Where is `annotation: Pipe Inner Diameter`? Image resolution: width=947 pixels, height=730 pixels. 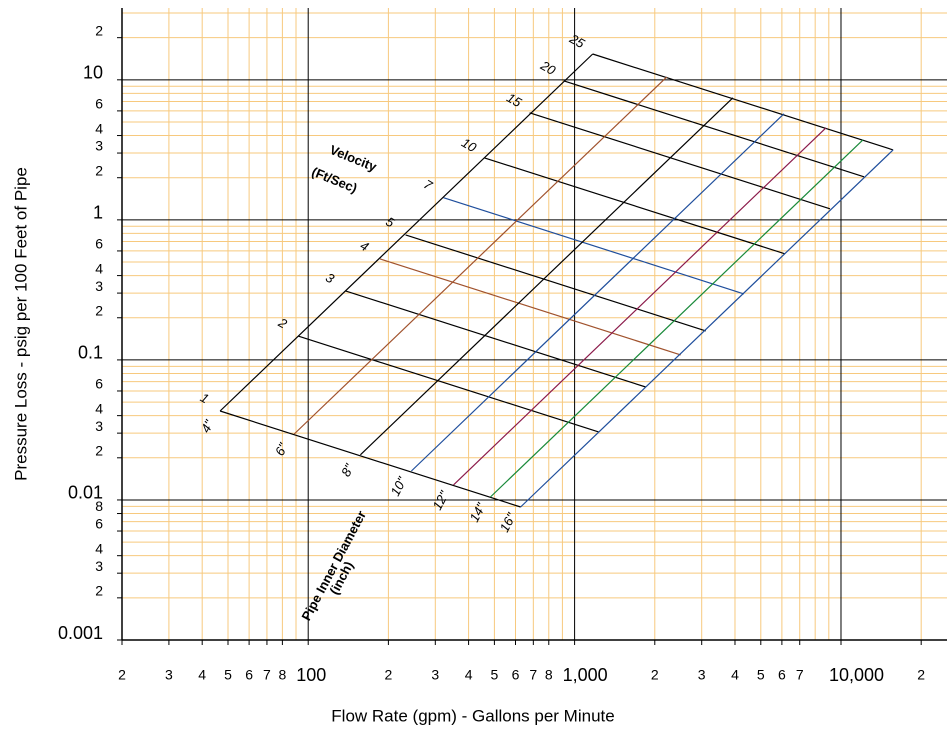 annotation: Pipe Inner Diameter is located at coordinates (333, 565).